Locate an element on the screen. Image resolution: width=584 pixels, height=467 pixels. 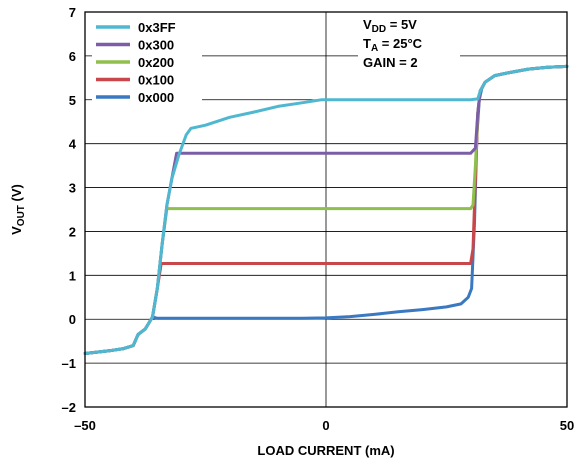
conditions-background is located at coordinates (409, 45).